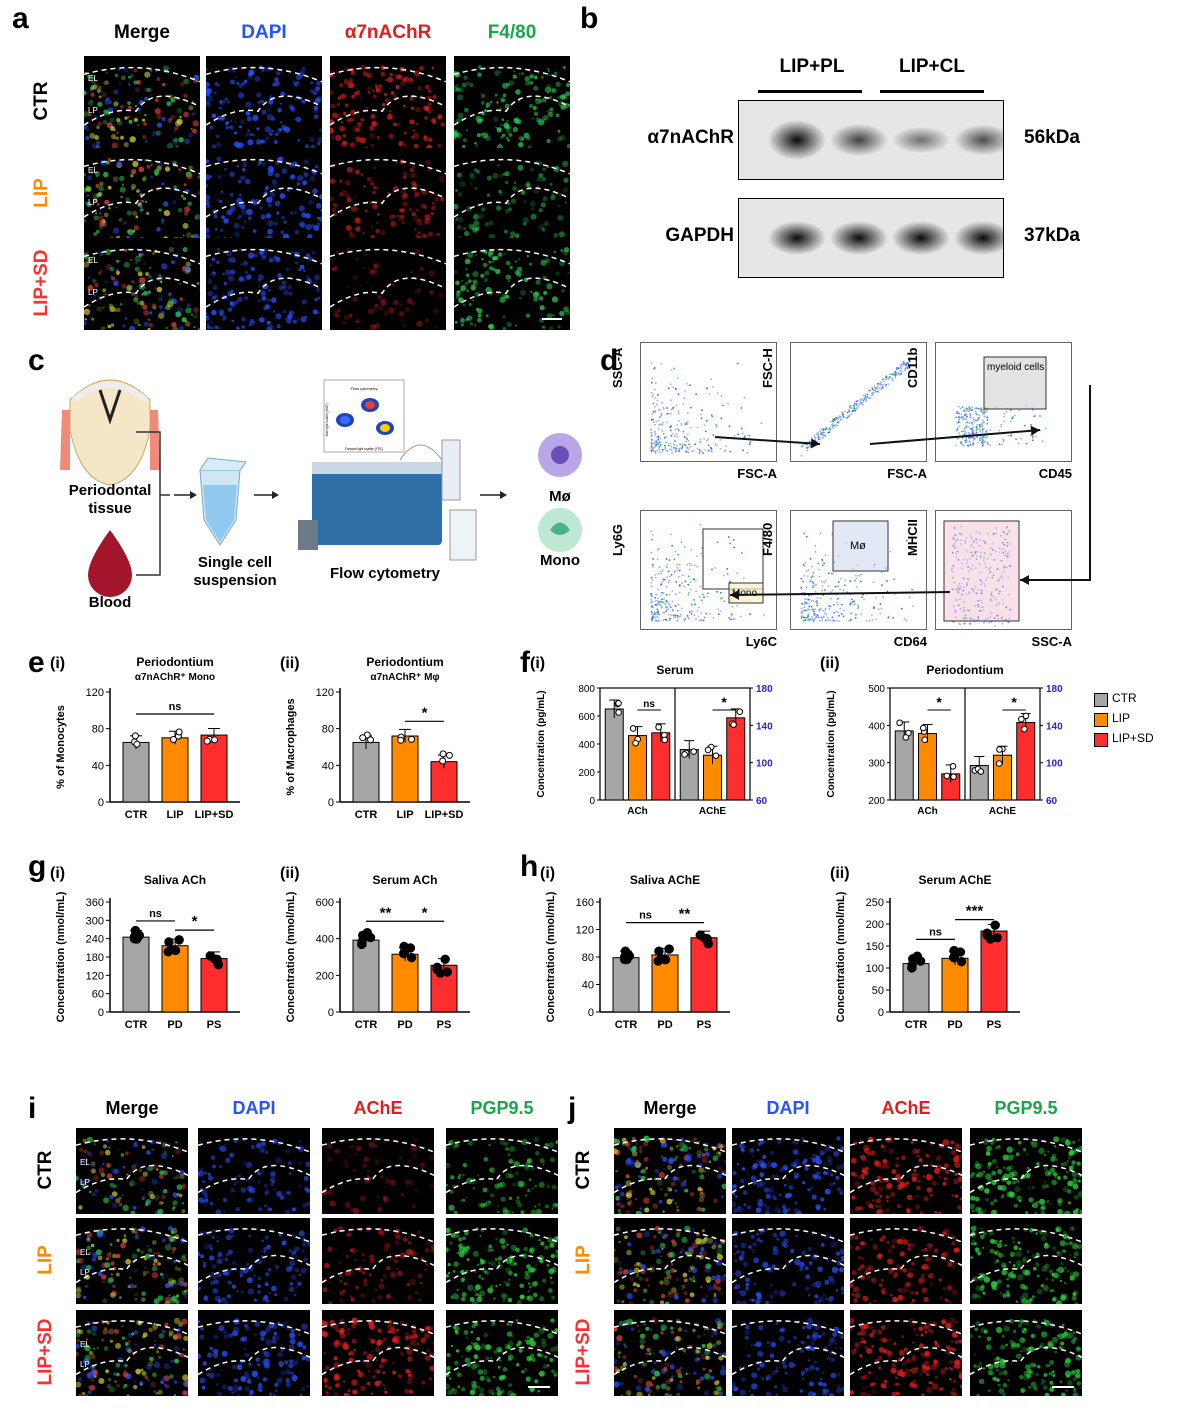  What do you see at coordinates (444, 815) in the screenshot?
I see `x-tick-label: LIP+SD` at bounding box center [444, 815].